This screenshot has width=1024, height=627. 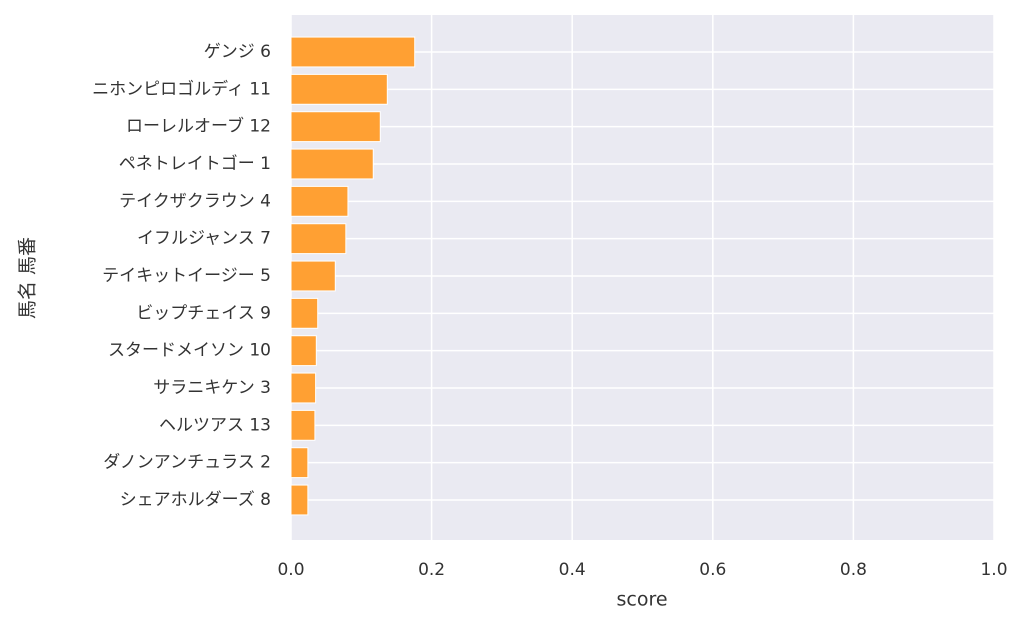 What do you see at coordinates (28, 278) in the screenshot?
I see `y-axis-label: 馬名 馬番` at bounding box center [28, 278].